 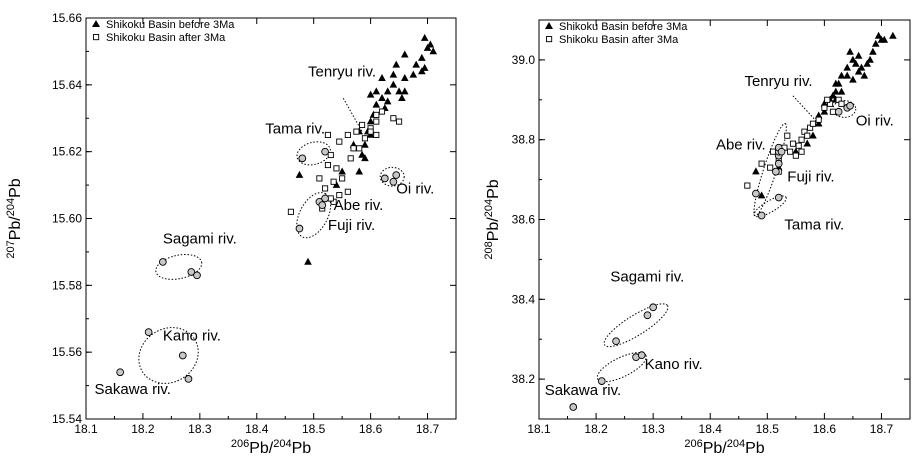 I want to click on y-tick-label: 39.0, so click(x=524, y=60).